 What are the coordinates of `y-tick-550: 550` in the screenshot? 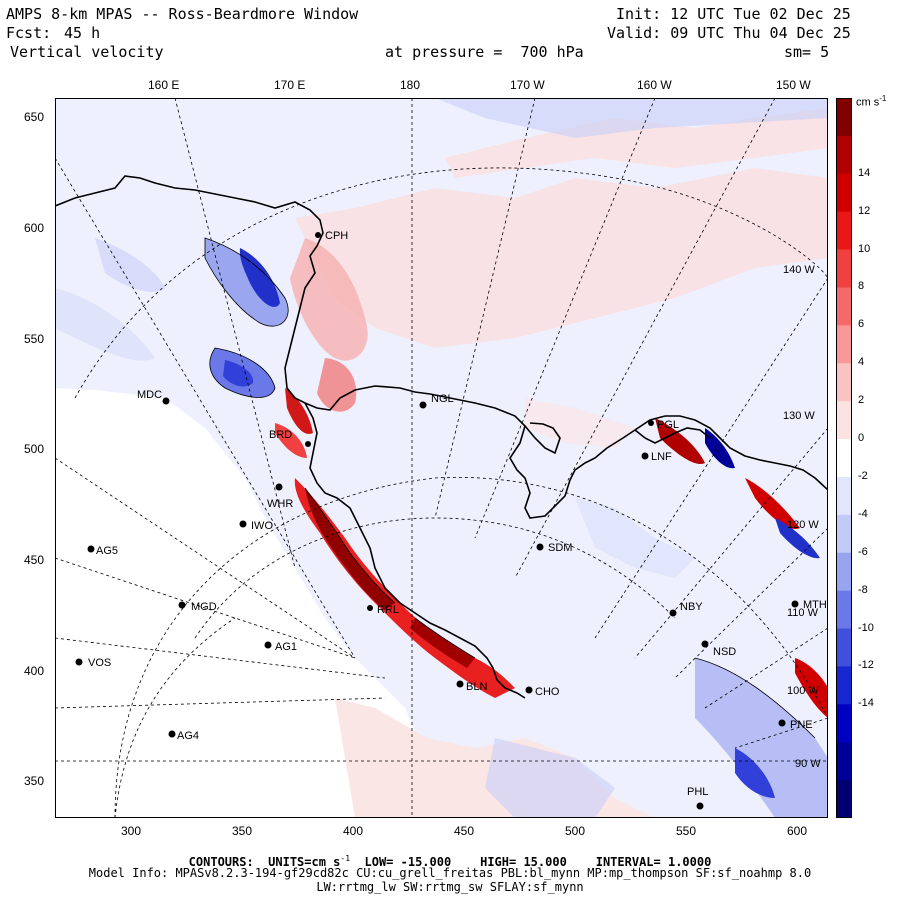 It's located at (34, 339).